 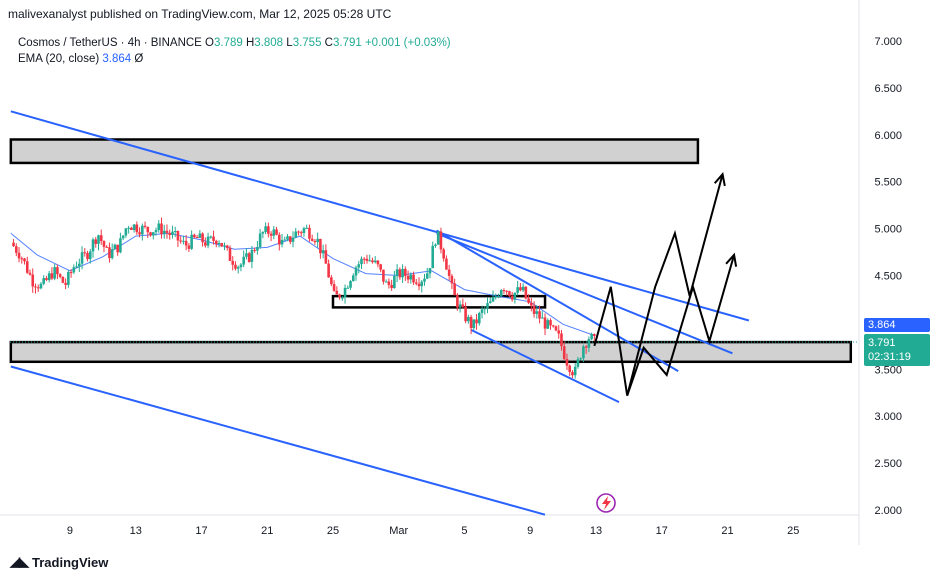 What do you see at coordinates (545, 366) in the screenshot?
I see `inner-support` at bounding box center [545, 366].